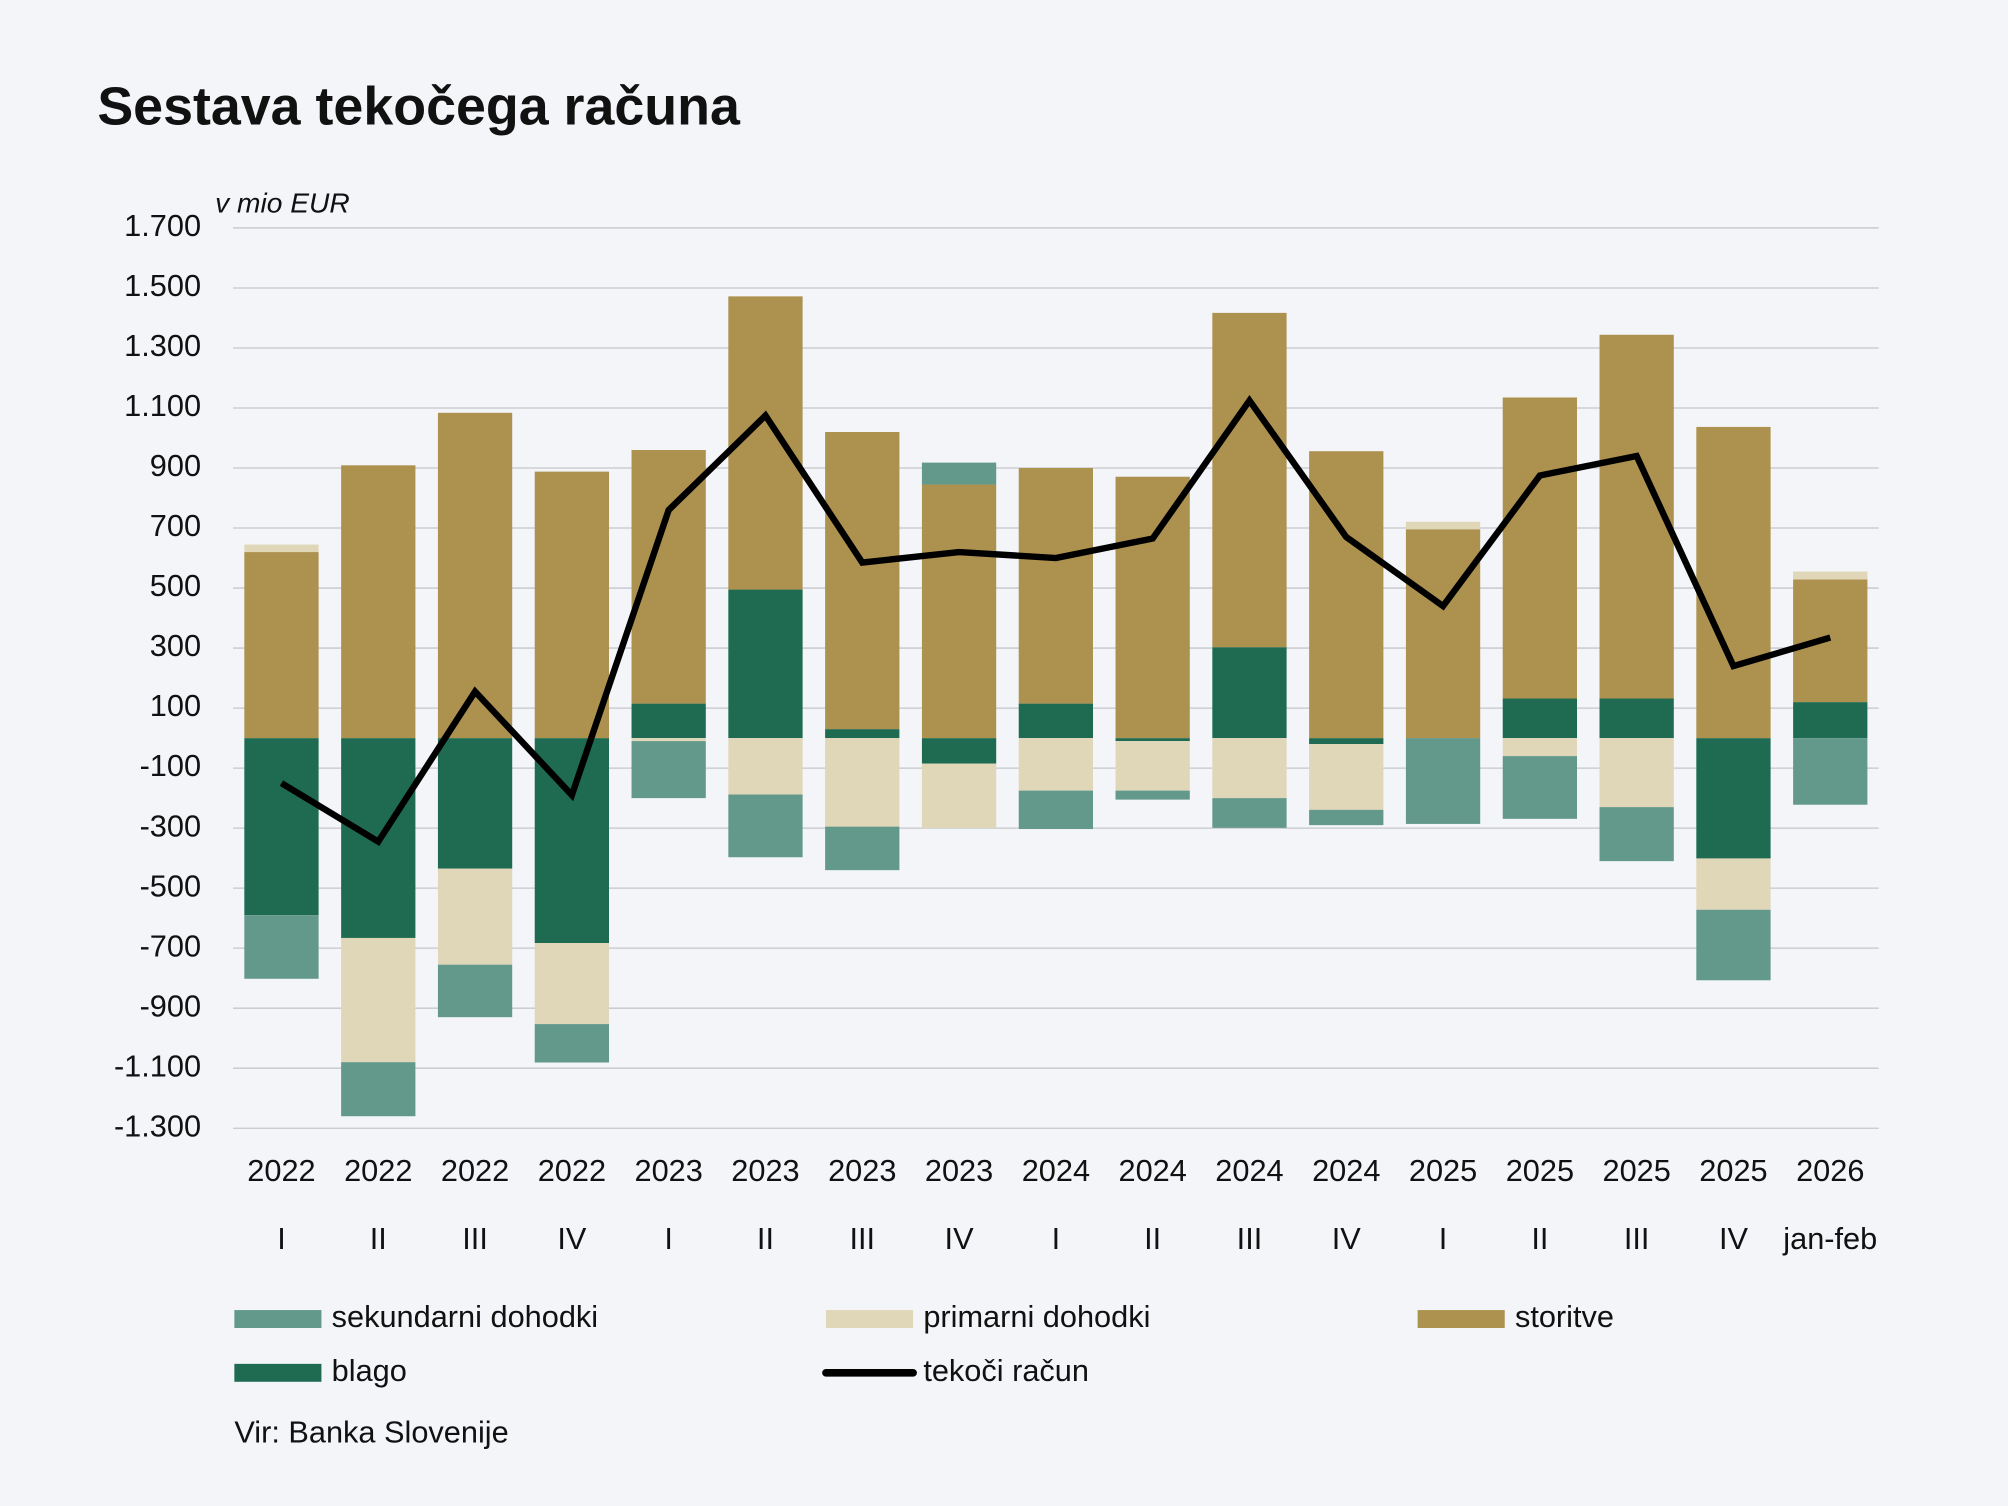 This screenshot has width=2008, height=1506. Describe the element at coordinates (170, 885) in the screenshot. I see `y-tick-label: -500` at that location.